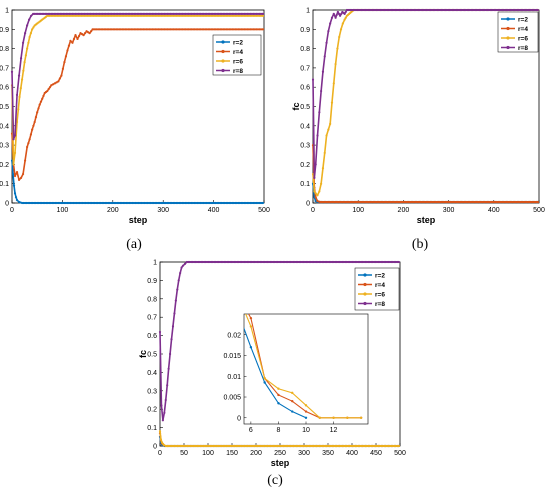  Describe the element at coordinates (152, 373) in the screenshot. I see `y-tick-label: 0.4` at that location.